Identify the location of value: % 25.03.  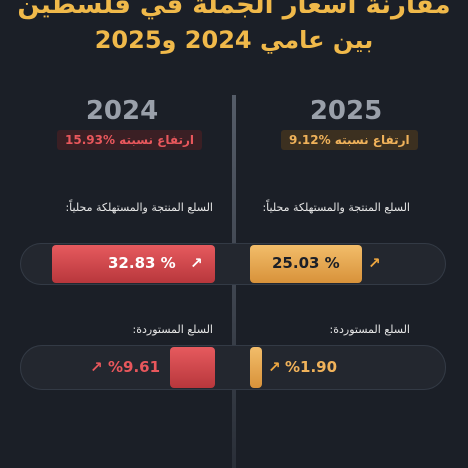
(306, 263).